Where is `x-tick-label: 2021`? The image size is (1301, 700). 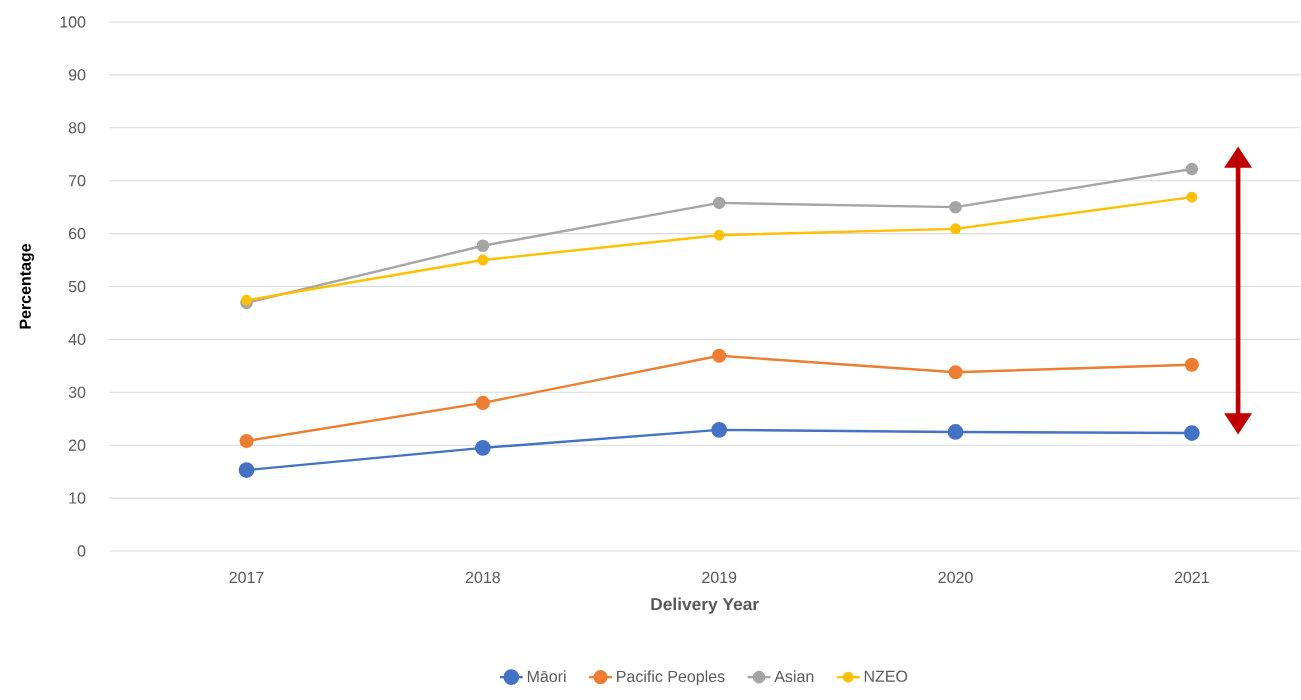
x-tick-label: 2021 is located at coordinates (1191, 577).